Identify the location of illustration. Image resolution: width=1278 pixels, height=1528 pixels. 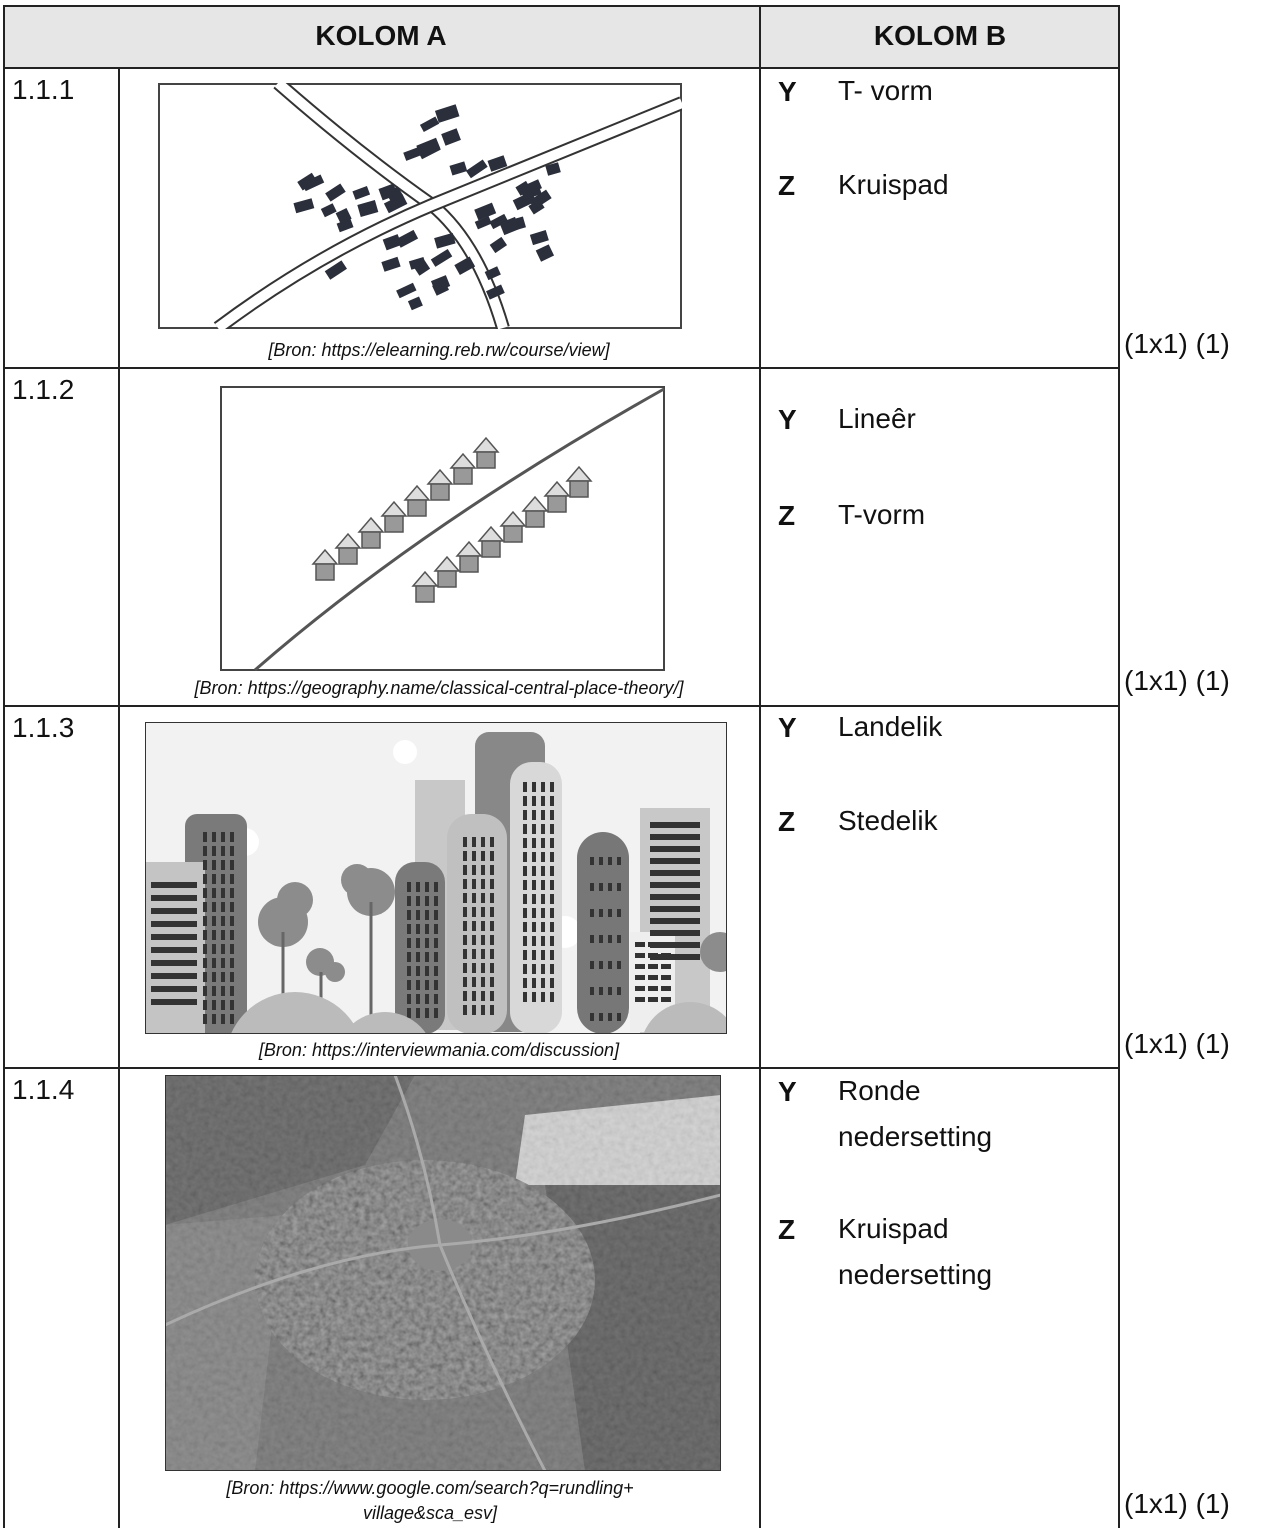
(420, 206).